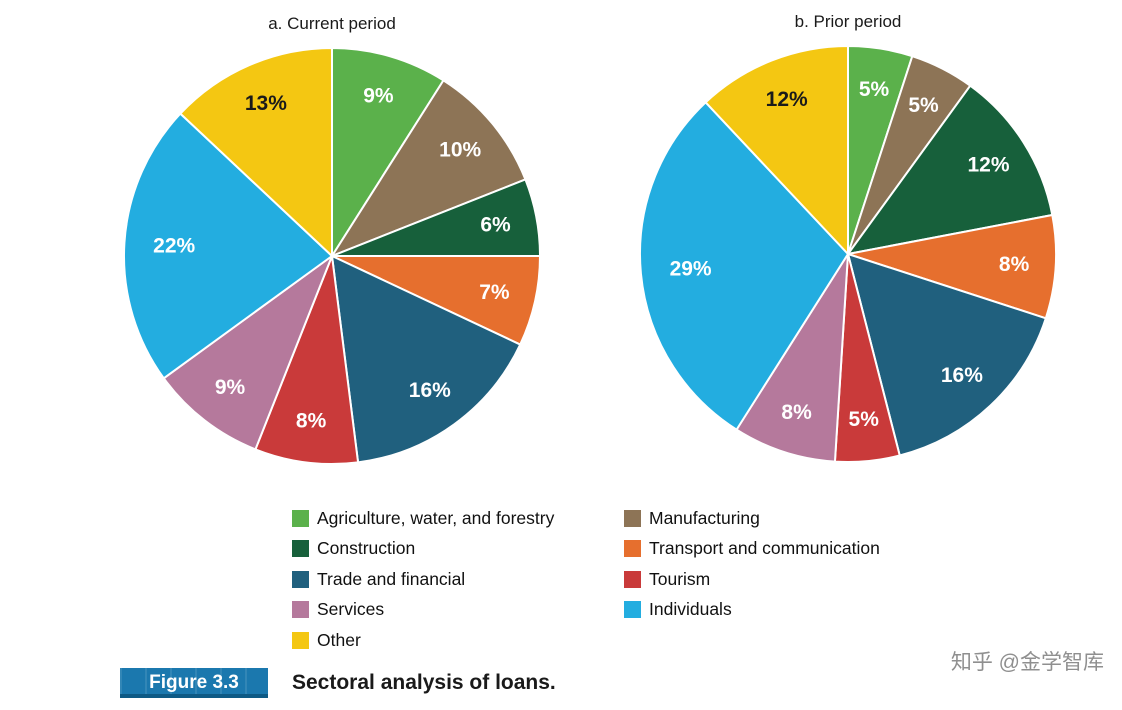  Describe the element at coordinates (752, 578) in the screenshot. I see `legend-item-tourism: Tourism` at that location.